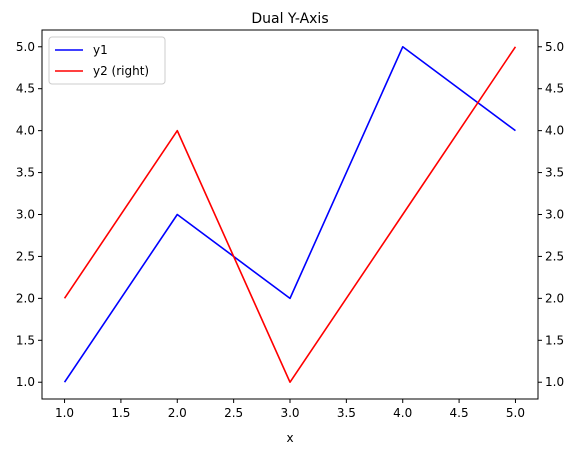 This screenshot has height=455, width=579. I want to click on y-left-tick-label: 4.0, so click(25, 131).